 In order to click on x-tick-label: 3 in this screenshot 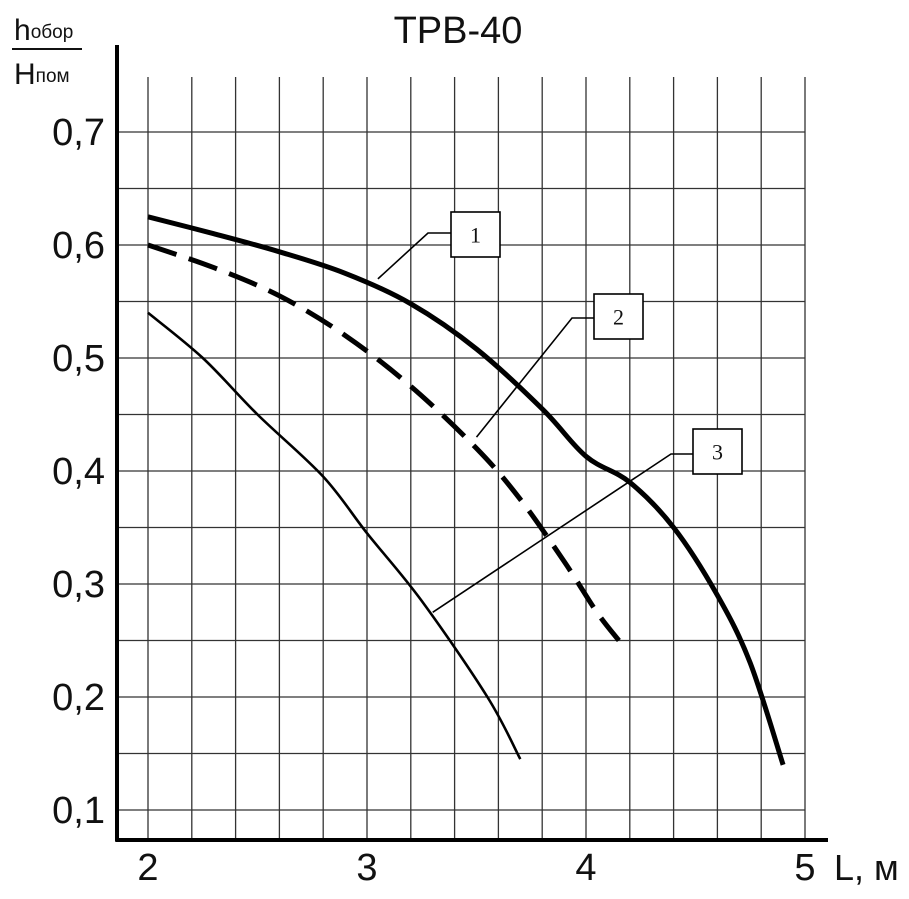, I will do `click(366, 868)`.